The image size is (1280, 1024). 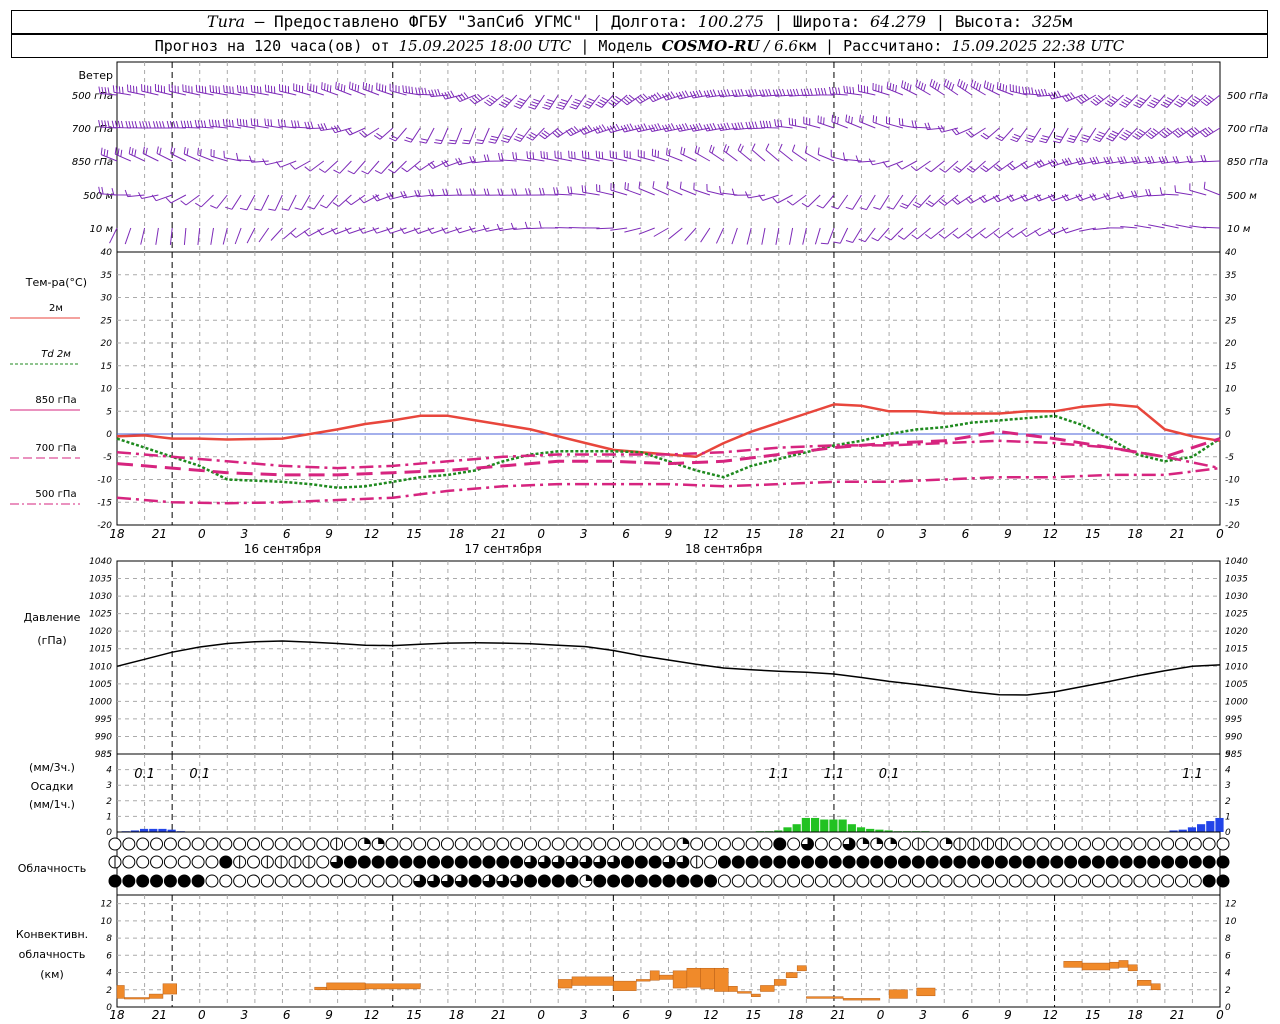 I want to click on calc-time: 15.09.2025 22:38 UTC, so click(x=1038, y=46).